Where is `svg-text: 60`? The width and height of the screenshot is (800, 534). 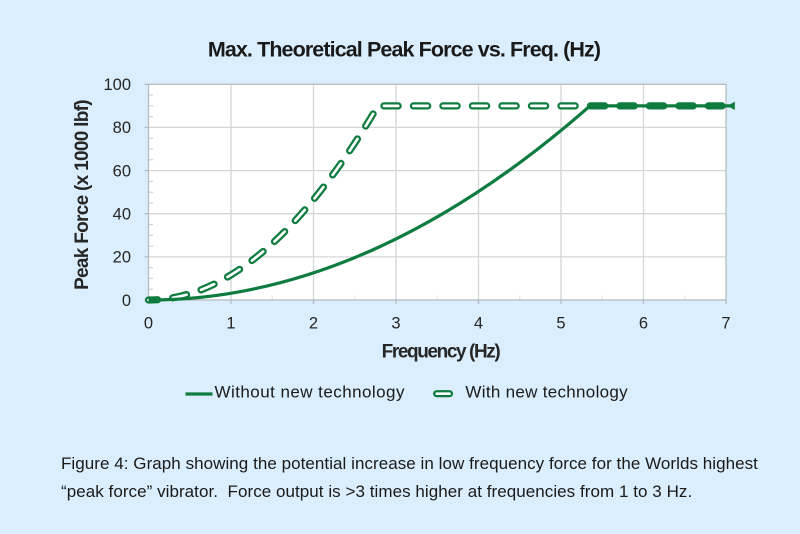 svg-text: 60 is located at coordinates (122, 171).